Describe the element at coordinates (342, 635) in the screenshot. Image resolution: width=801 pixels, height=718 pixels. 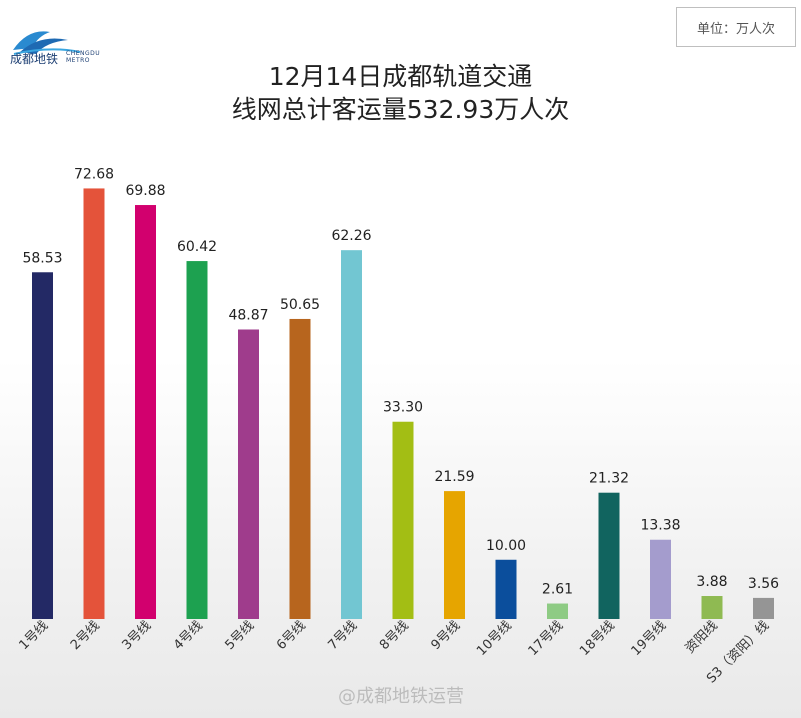
I see `category-label-7: 7号线` at that location.